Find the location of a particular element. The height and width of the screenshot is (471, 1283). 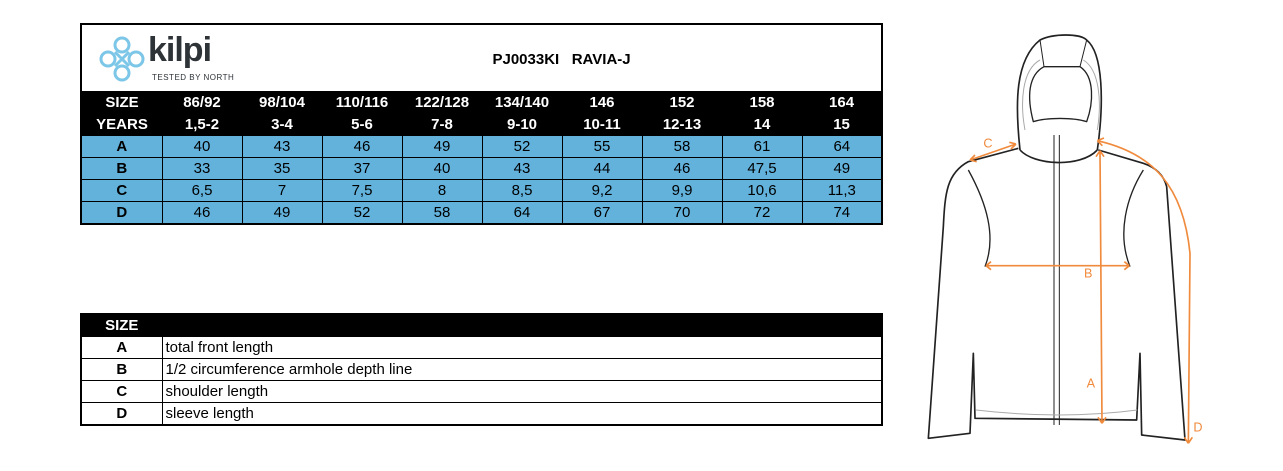

size-header: 110/116 is located at coordinates (362, 102).